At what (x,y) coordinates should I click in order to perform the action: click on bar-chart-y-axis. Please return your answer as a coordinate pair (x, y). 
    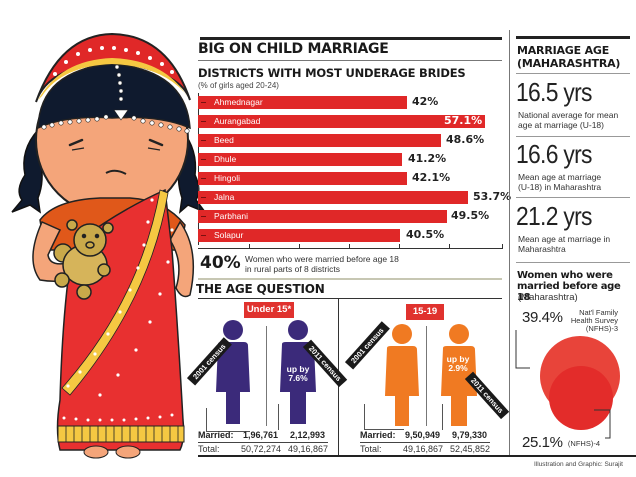
    Looking at the image, I should click on (198, 169).